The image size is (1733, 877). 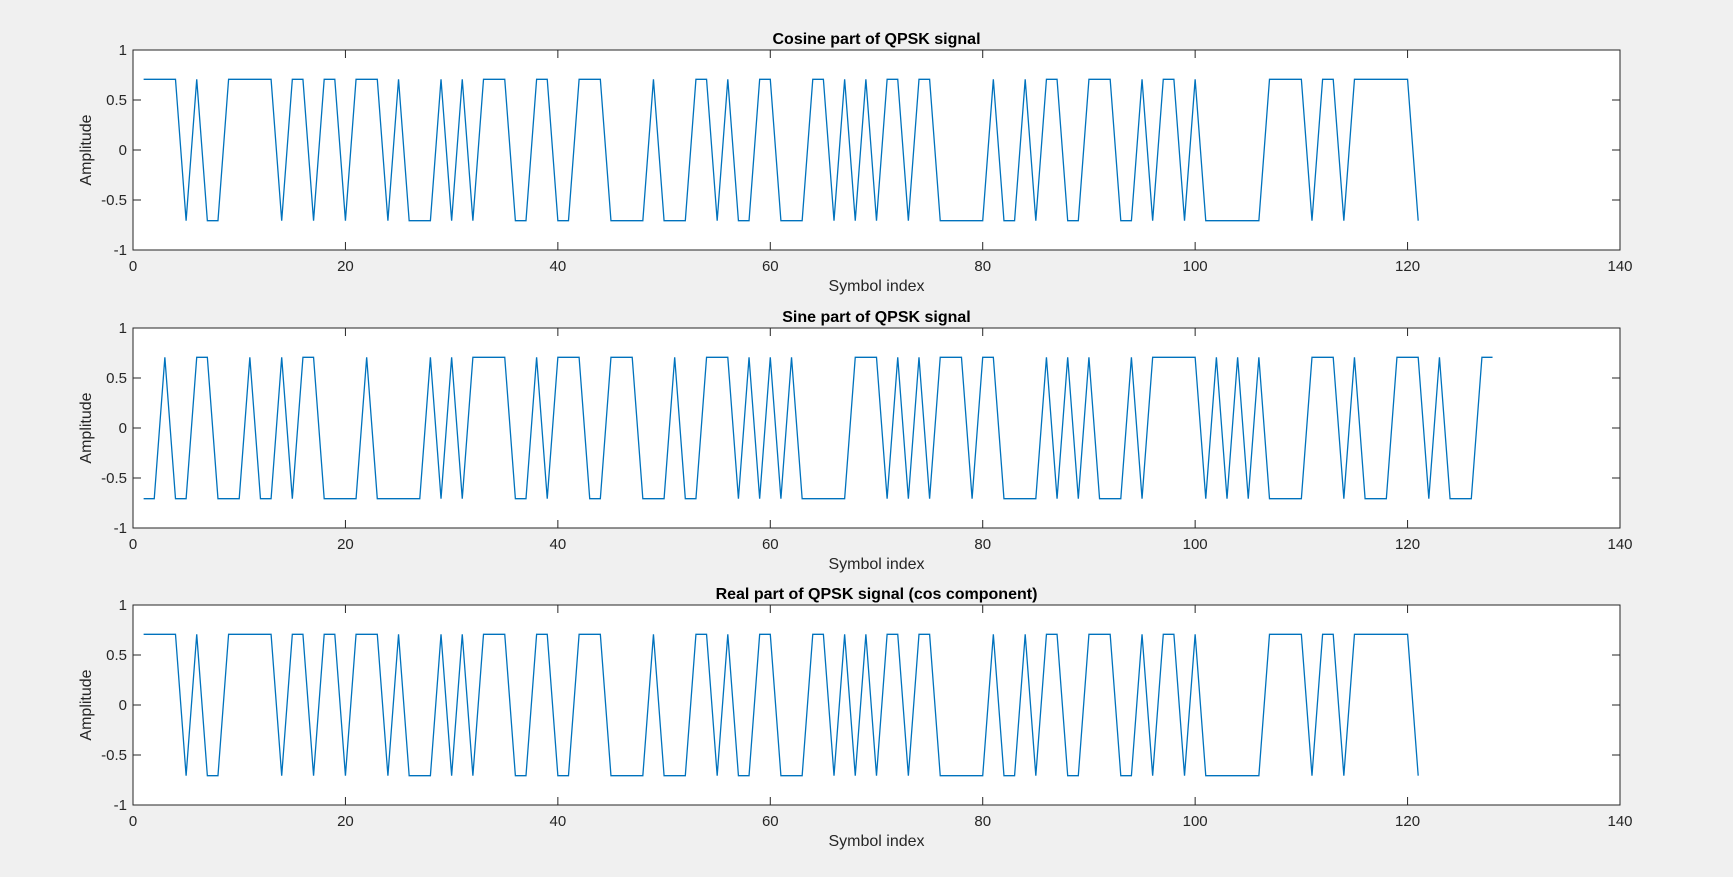 I want to click on chart-title: Cosine part of QPSK signal, so click(x=876, y=39).